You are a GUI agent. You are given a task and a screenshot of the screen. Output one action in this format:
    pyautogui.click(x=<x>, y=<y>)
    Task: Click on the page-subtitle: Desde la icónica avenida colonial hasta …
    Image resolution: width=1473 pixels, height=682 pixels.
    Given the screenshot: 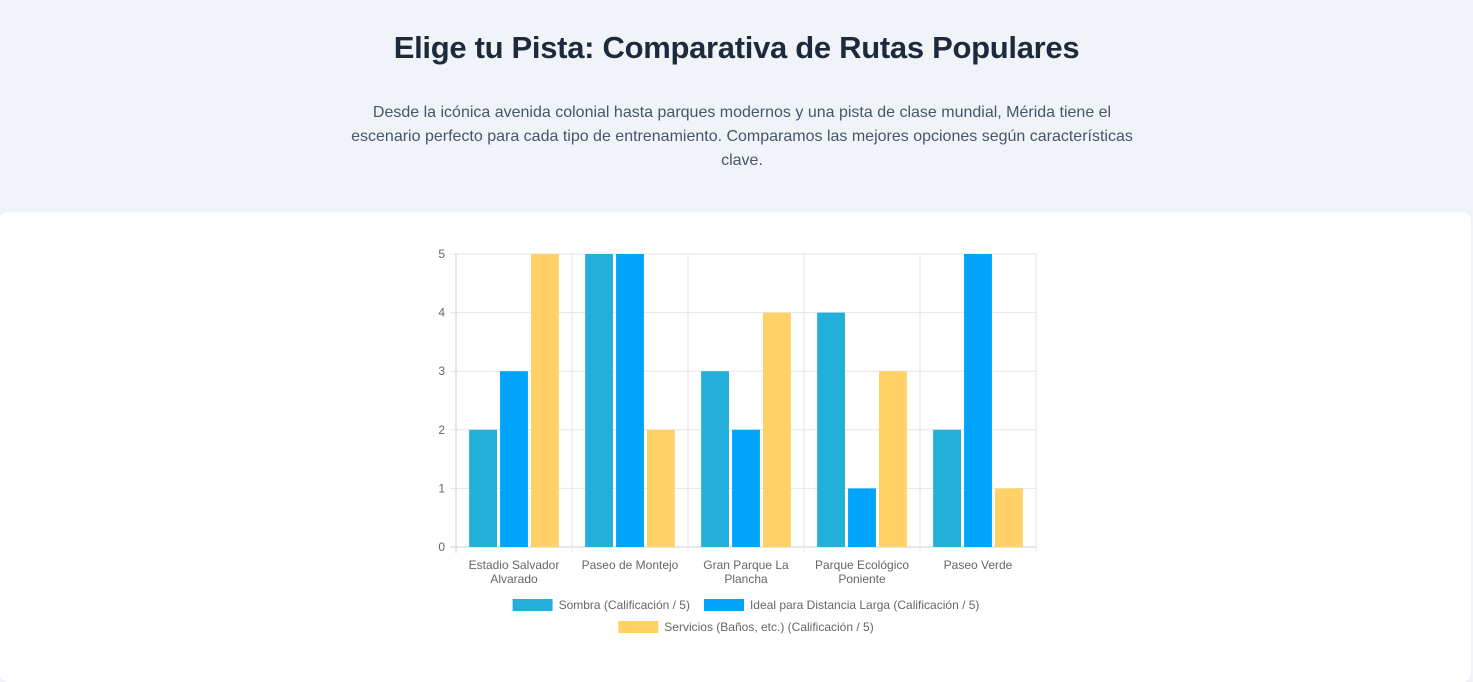 What is the action you would take?
    pyautogui.click(x=742, y=136)
    